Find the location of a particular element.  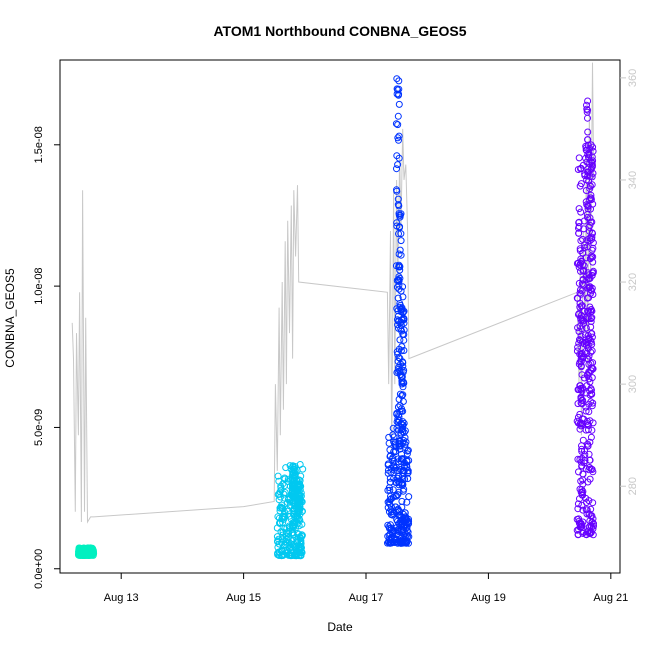

y-tick-label: 1.5e-08 is located at coordinates (39, 144).